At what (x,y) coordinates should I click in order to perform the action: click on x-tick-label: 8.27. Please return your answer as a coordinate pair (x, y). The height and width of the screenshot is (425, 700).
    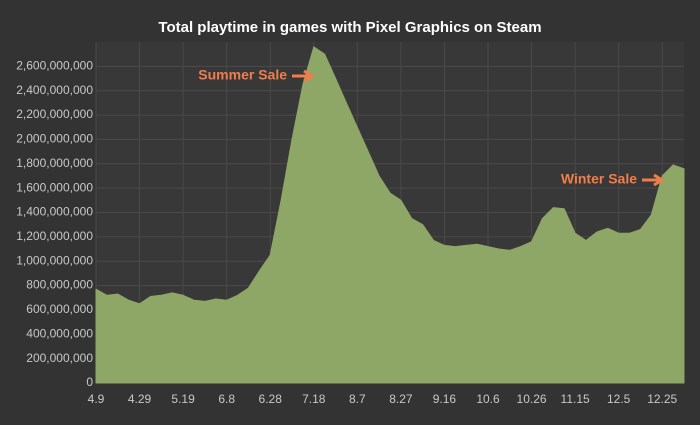
    Looking at the image, I should click on (401, 399).